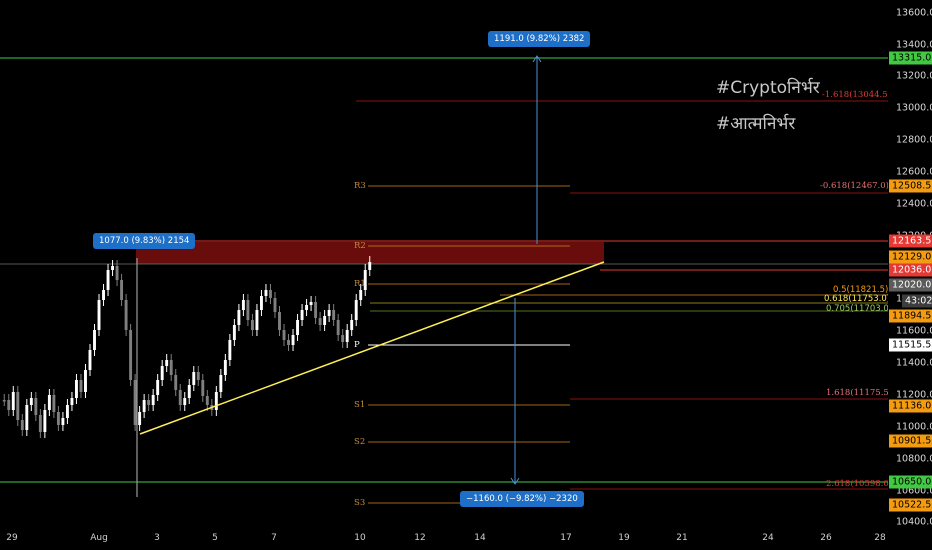  Describe the element at coordinates (144, 241) in the screenshot. I see `measure-callout-left: 1077.0 (9.83%) 2154` at that location.